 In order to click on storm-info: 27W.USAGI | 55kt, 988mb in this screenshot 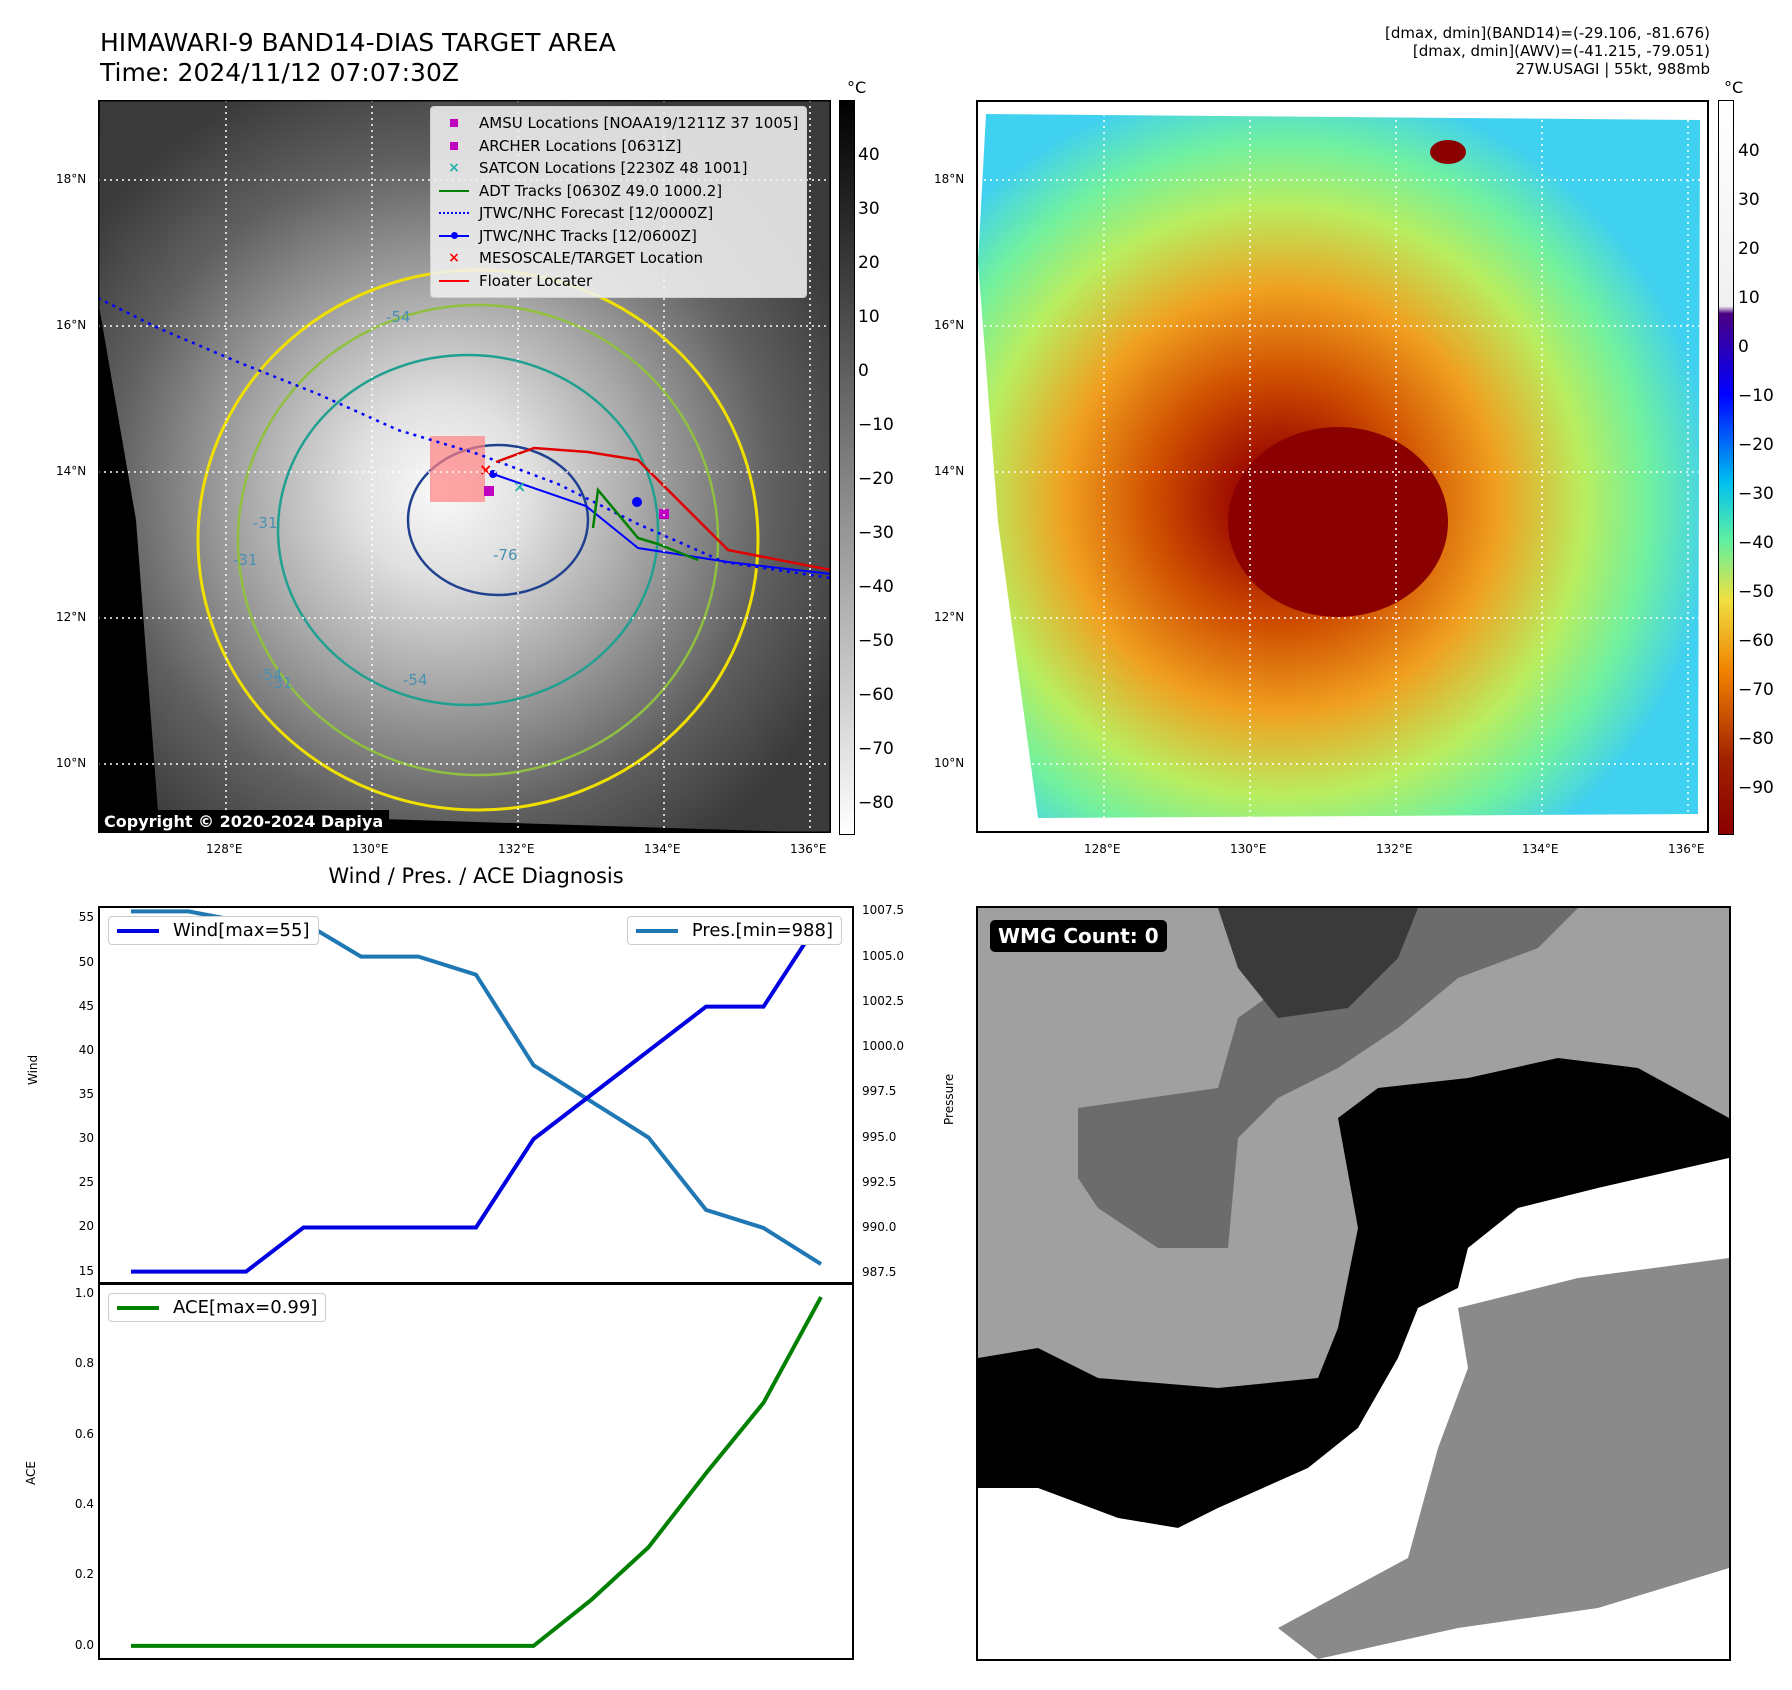, I will do `click(1612, 69)`.